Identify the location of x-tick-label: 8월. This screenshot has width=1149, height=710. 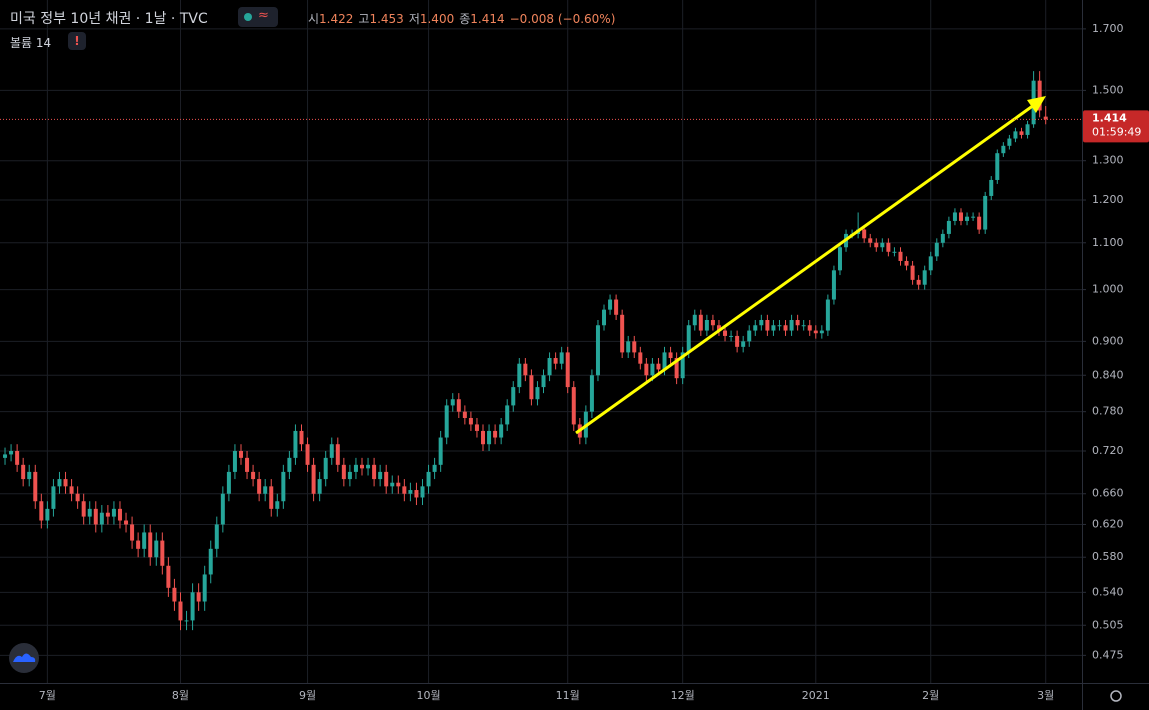
(180, 695).